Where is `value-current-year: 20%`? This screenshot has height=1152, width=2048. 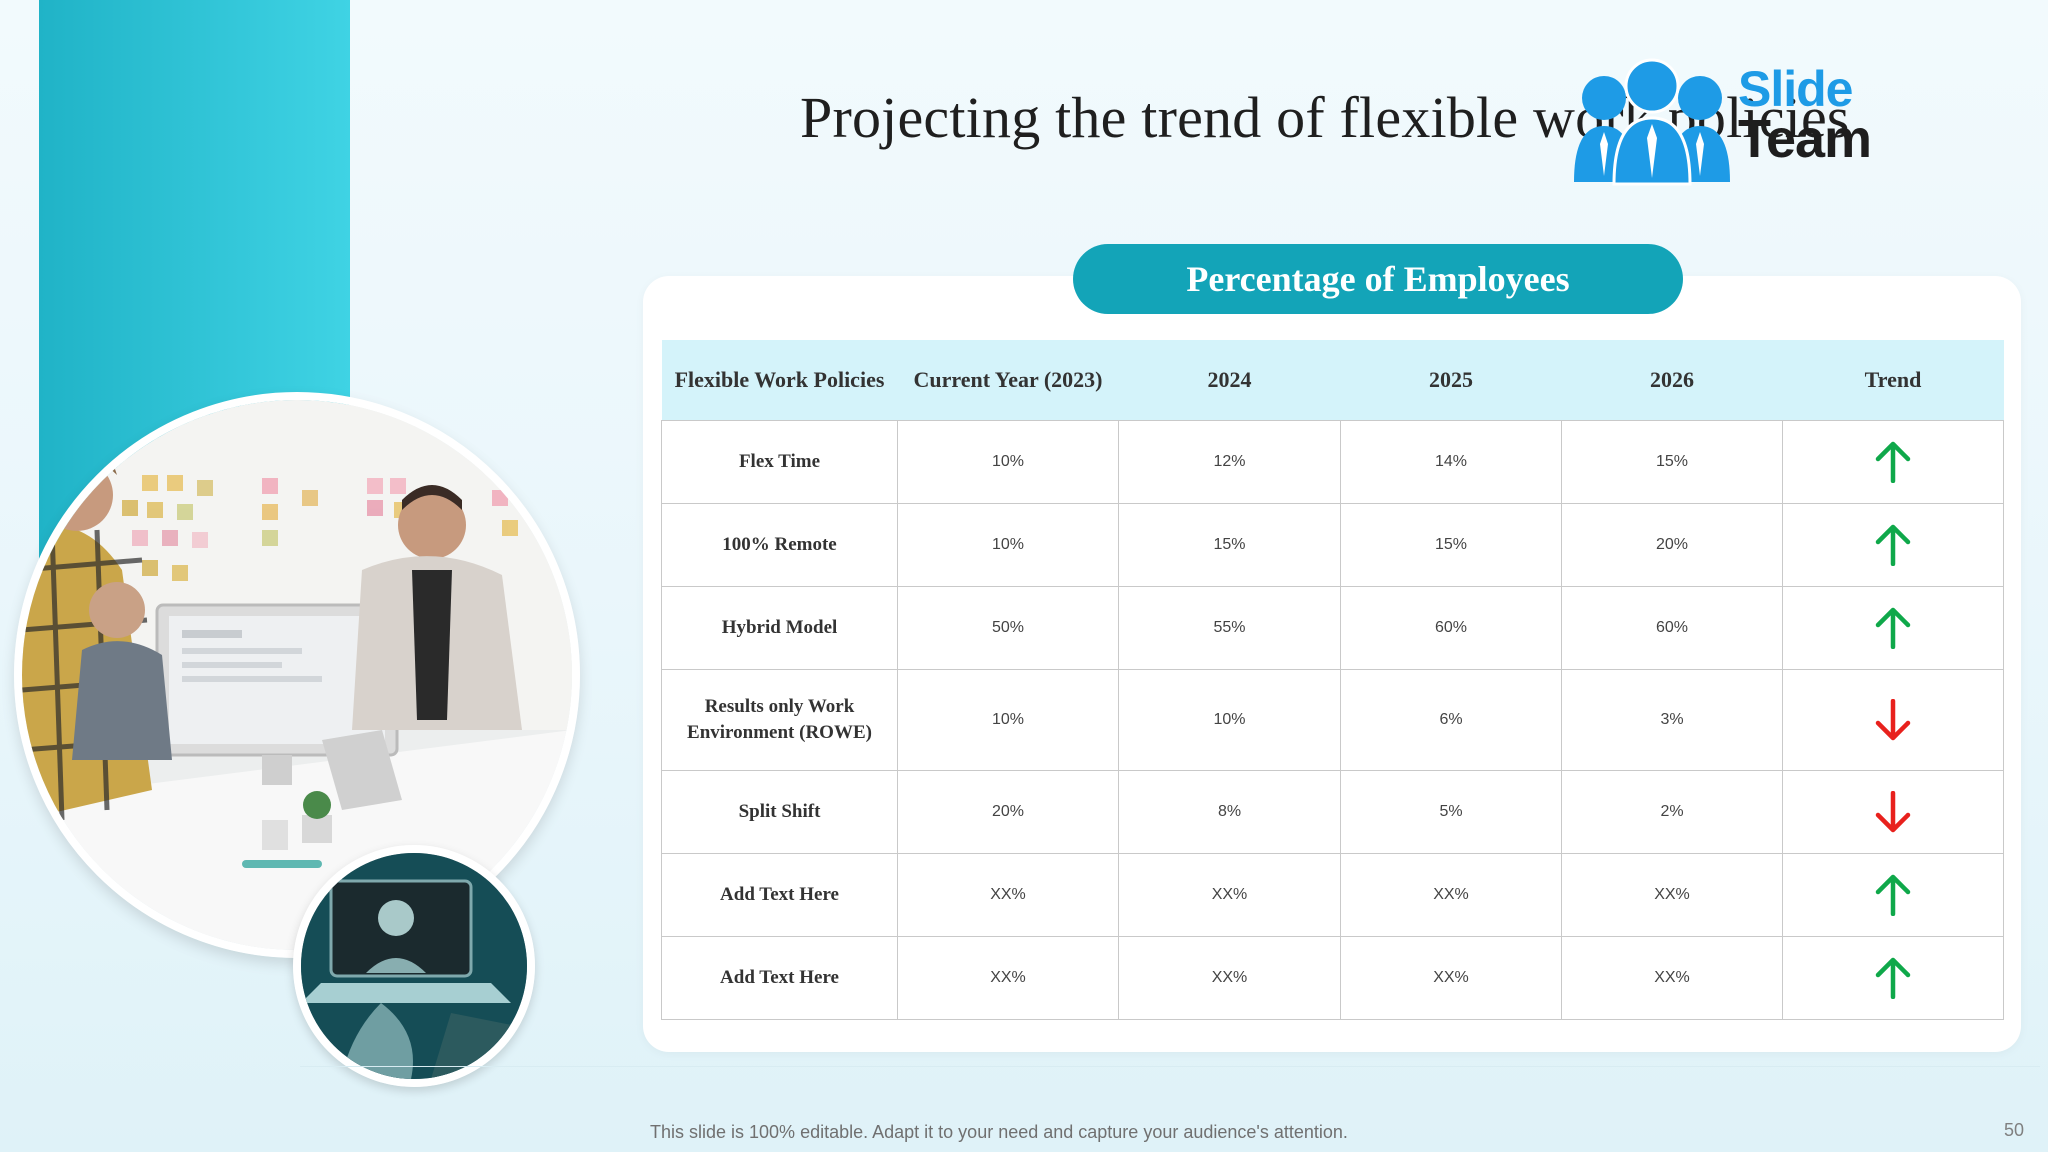
value-current-year: 20% is located at coordinates (1008, 812).